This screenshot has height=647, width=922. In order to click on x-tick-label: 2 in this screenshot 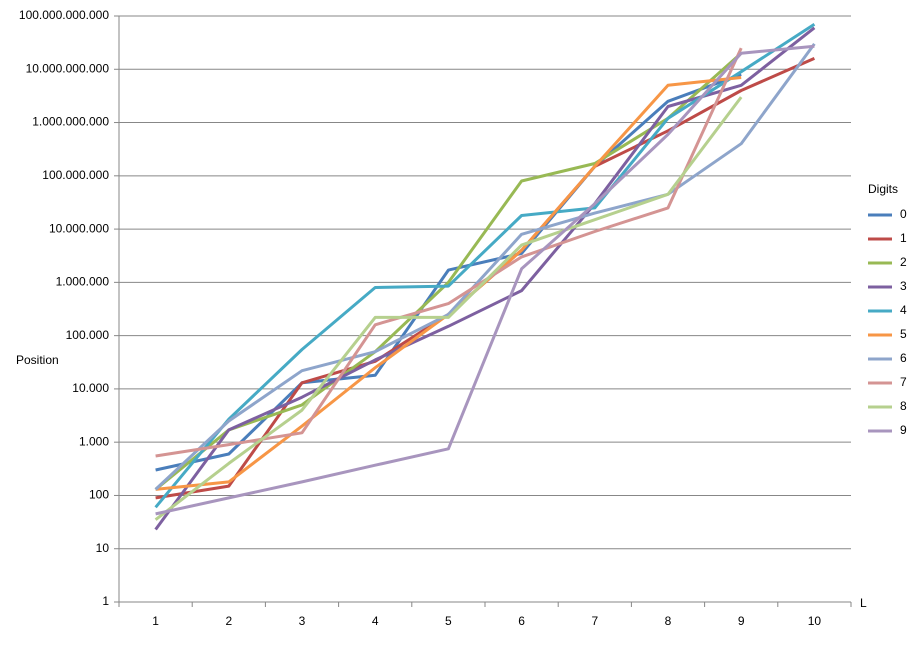, I will do `click(228, 621)`.